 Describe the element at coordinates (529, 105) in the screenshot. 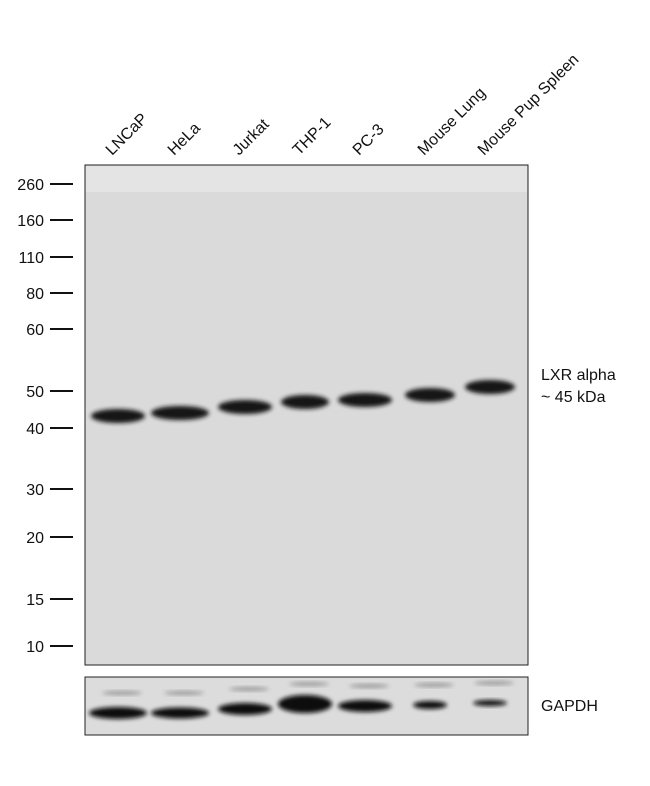

I see `lane-label: Mouse Pup Spleen` at that location.